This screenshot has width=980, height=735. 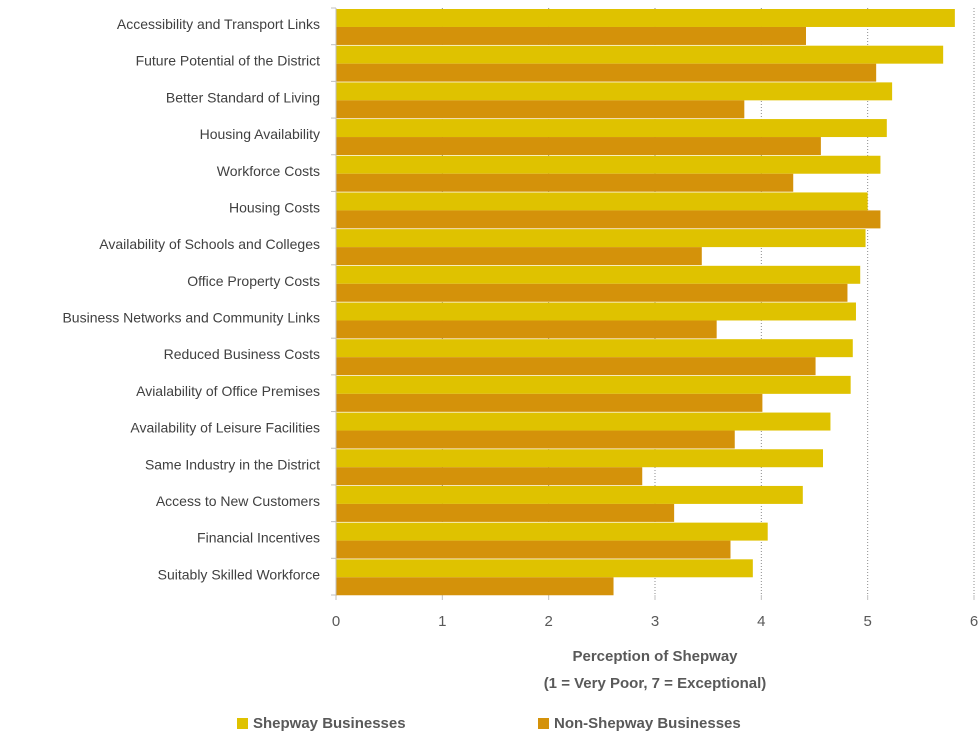 I want to click on y-tick-label: Same Industry in the District, so click(x=232, y=464).